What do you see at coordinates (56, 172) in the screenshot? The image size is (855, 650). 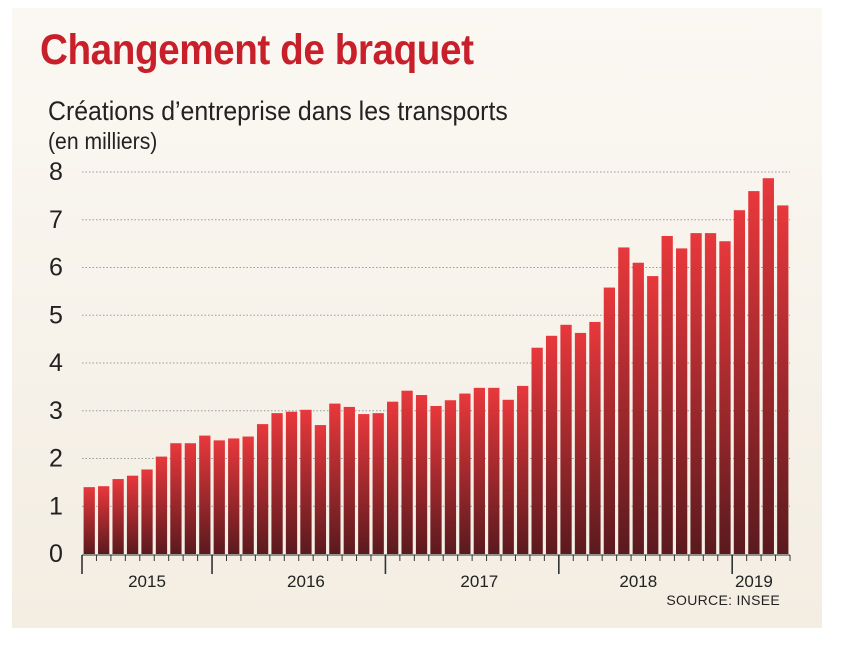 I see `y-tick-label: 8` at bounding box center [56, 172].